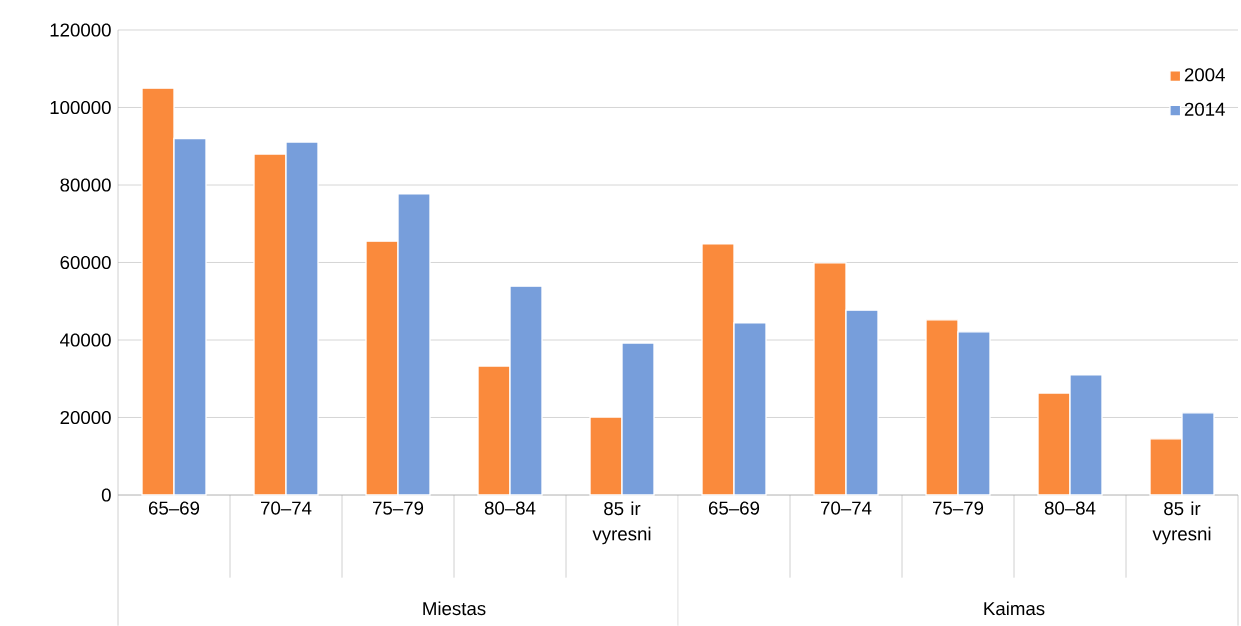  Describe the element at coordinates (85, 340) in the screenshot. I see `y-tick-label: 40000` at that location.